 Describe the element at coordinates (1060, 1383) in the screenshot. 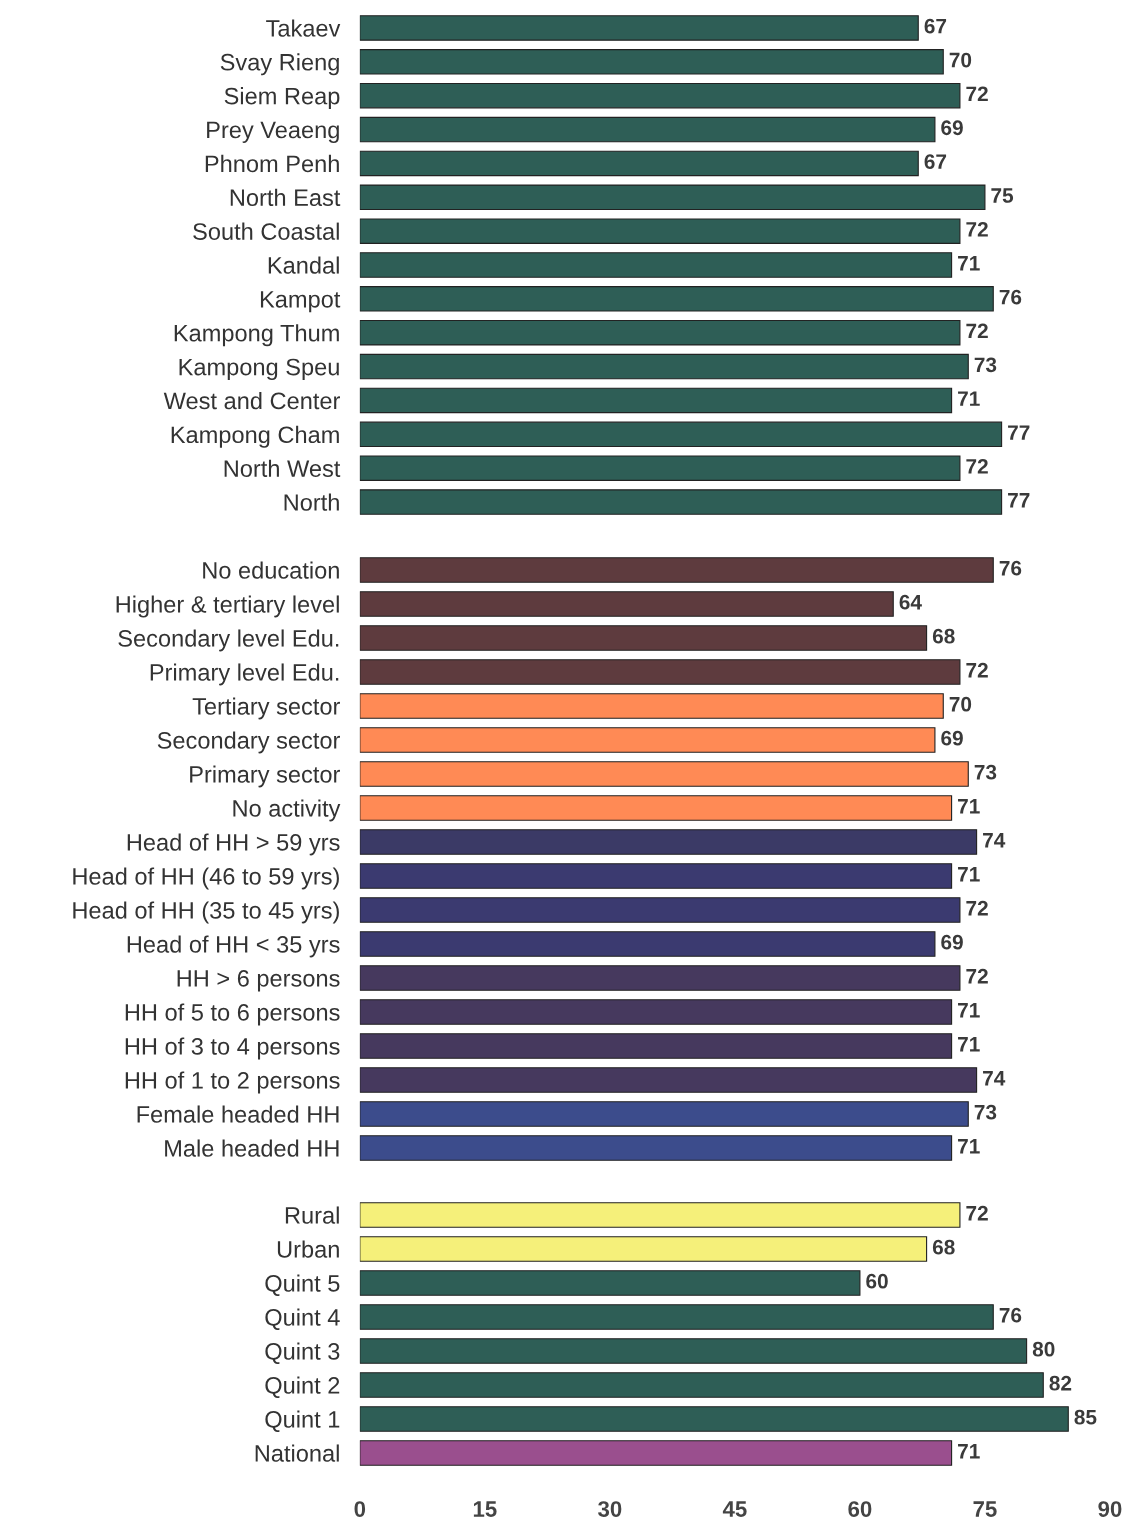

I see `data-label: 82` at that location.